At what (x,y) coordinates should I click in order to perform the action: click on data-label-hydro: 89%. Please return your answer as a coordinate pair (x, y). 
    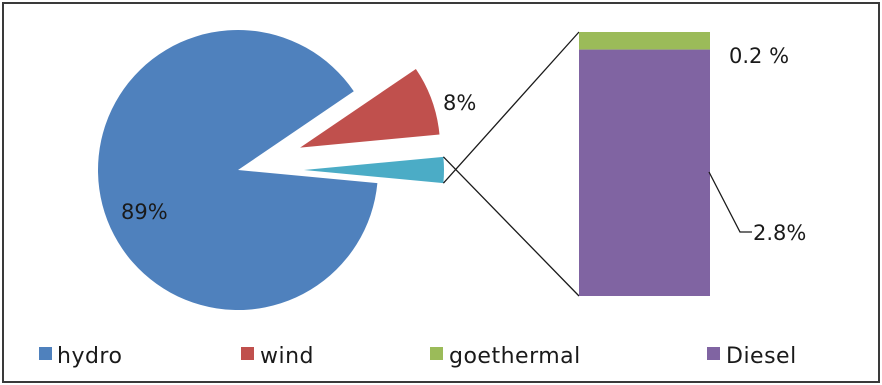
    Looking at the image, I should click on (144, 212).